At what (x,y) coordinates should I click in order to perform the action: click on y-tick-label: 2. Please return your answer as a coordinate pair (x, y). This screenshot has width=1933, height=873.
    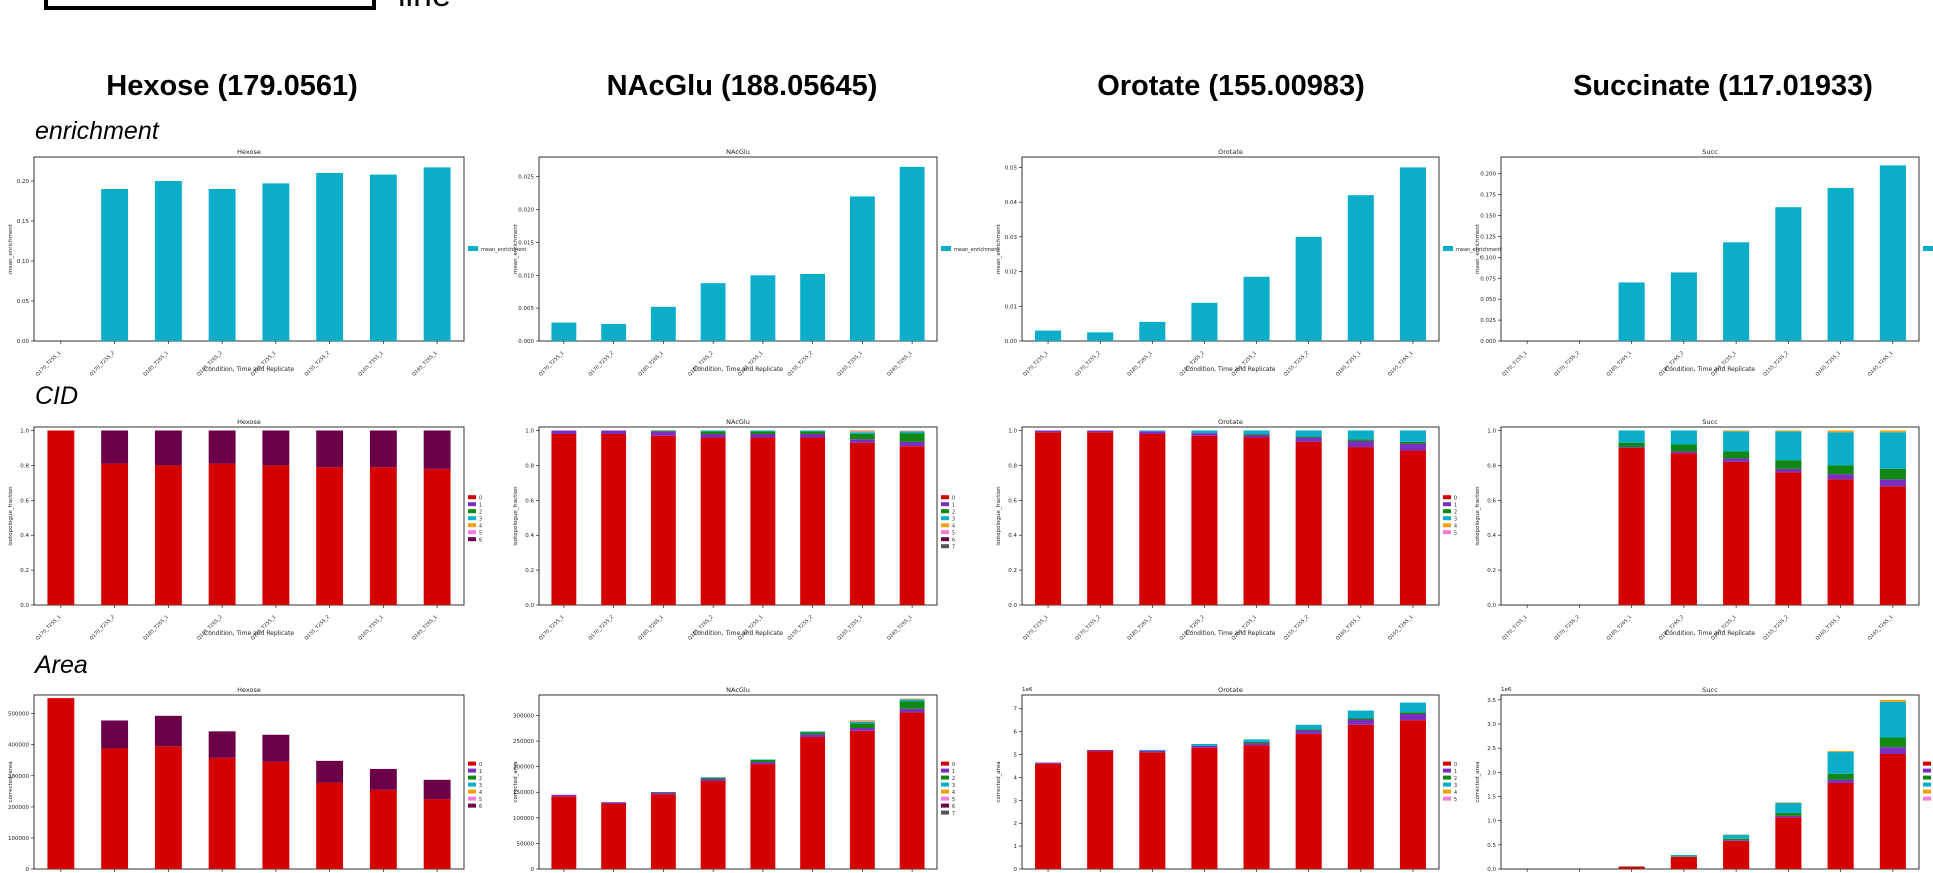
    Looking at the image, I should click on (1016, 824).